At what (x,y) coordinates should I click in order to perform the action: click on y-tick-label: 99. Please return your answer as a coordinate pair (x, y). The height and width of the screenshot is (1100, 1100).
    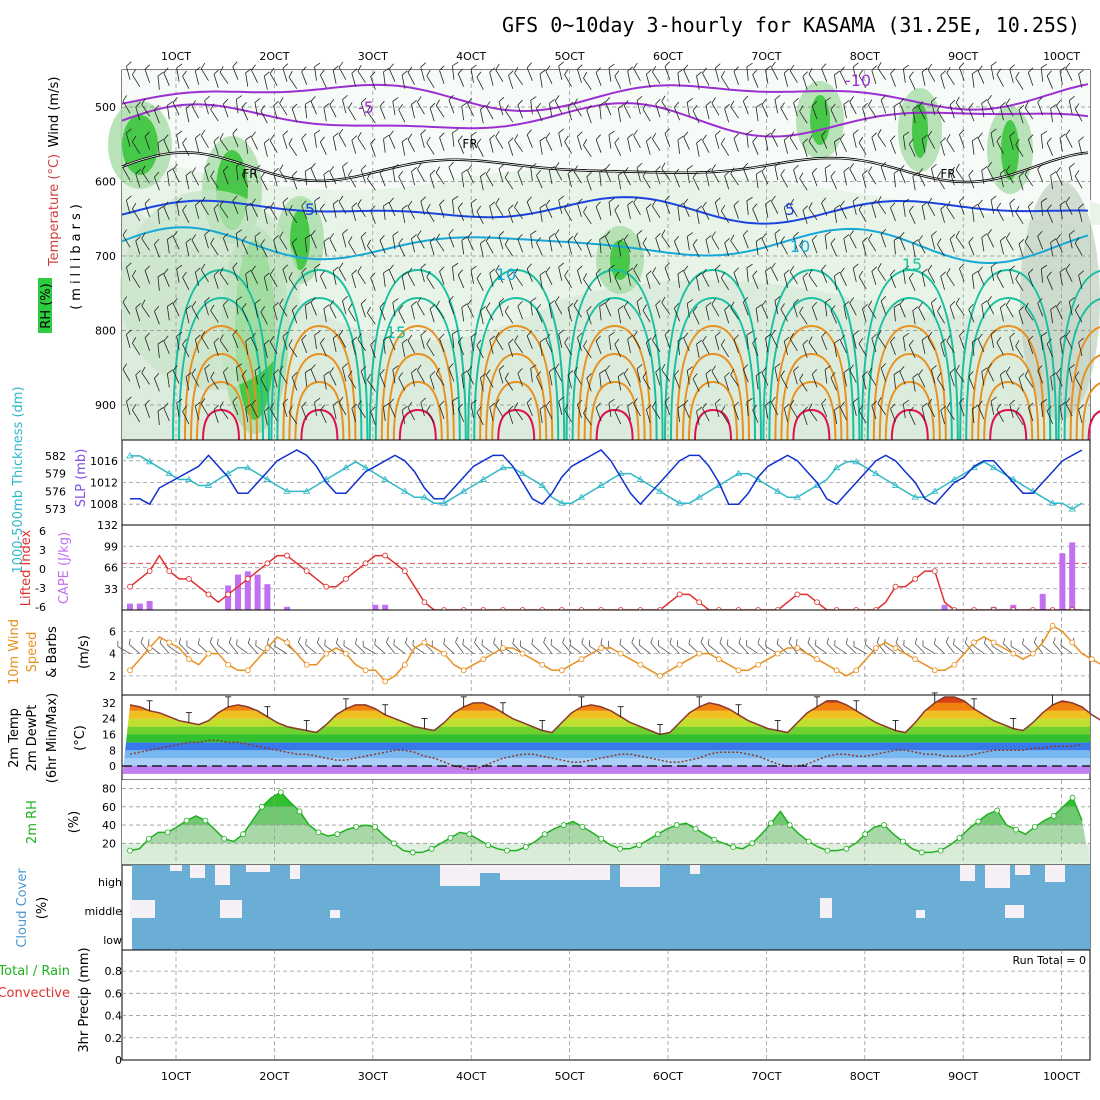
    Looking at the image, I should click on (111, 546).